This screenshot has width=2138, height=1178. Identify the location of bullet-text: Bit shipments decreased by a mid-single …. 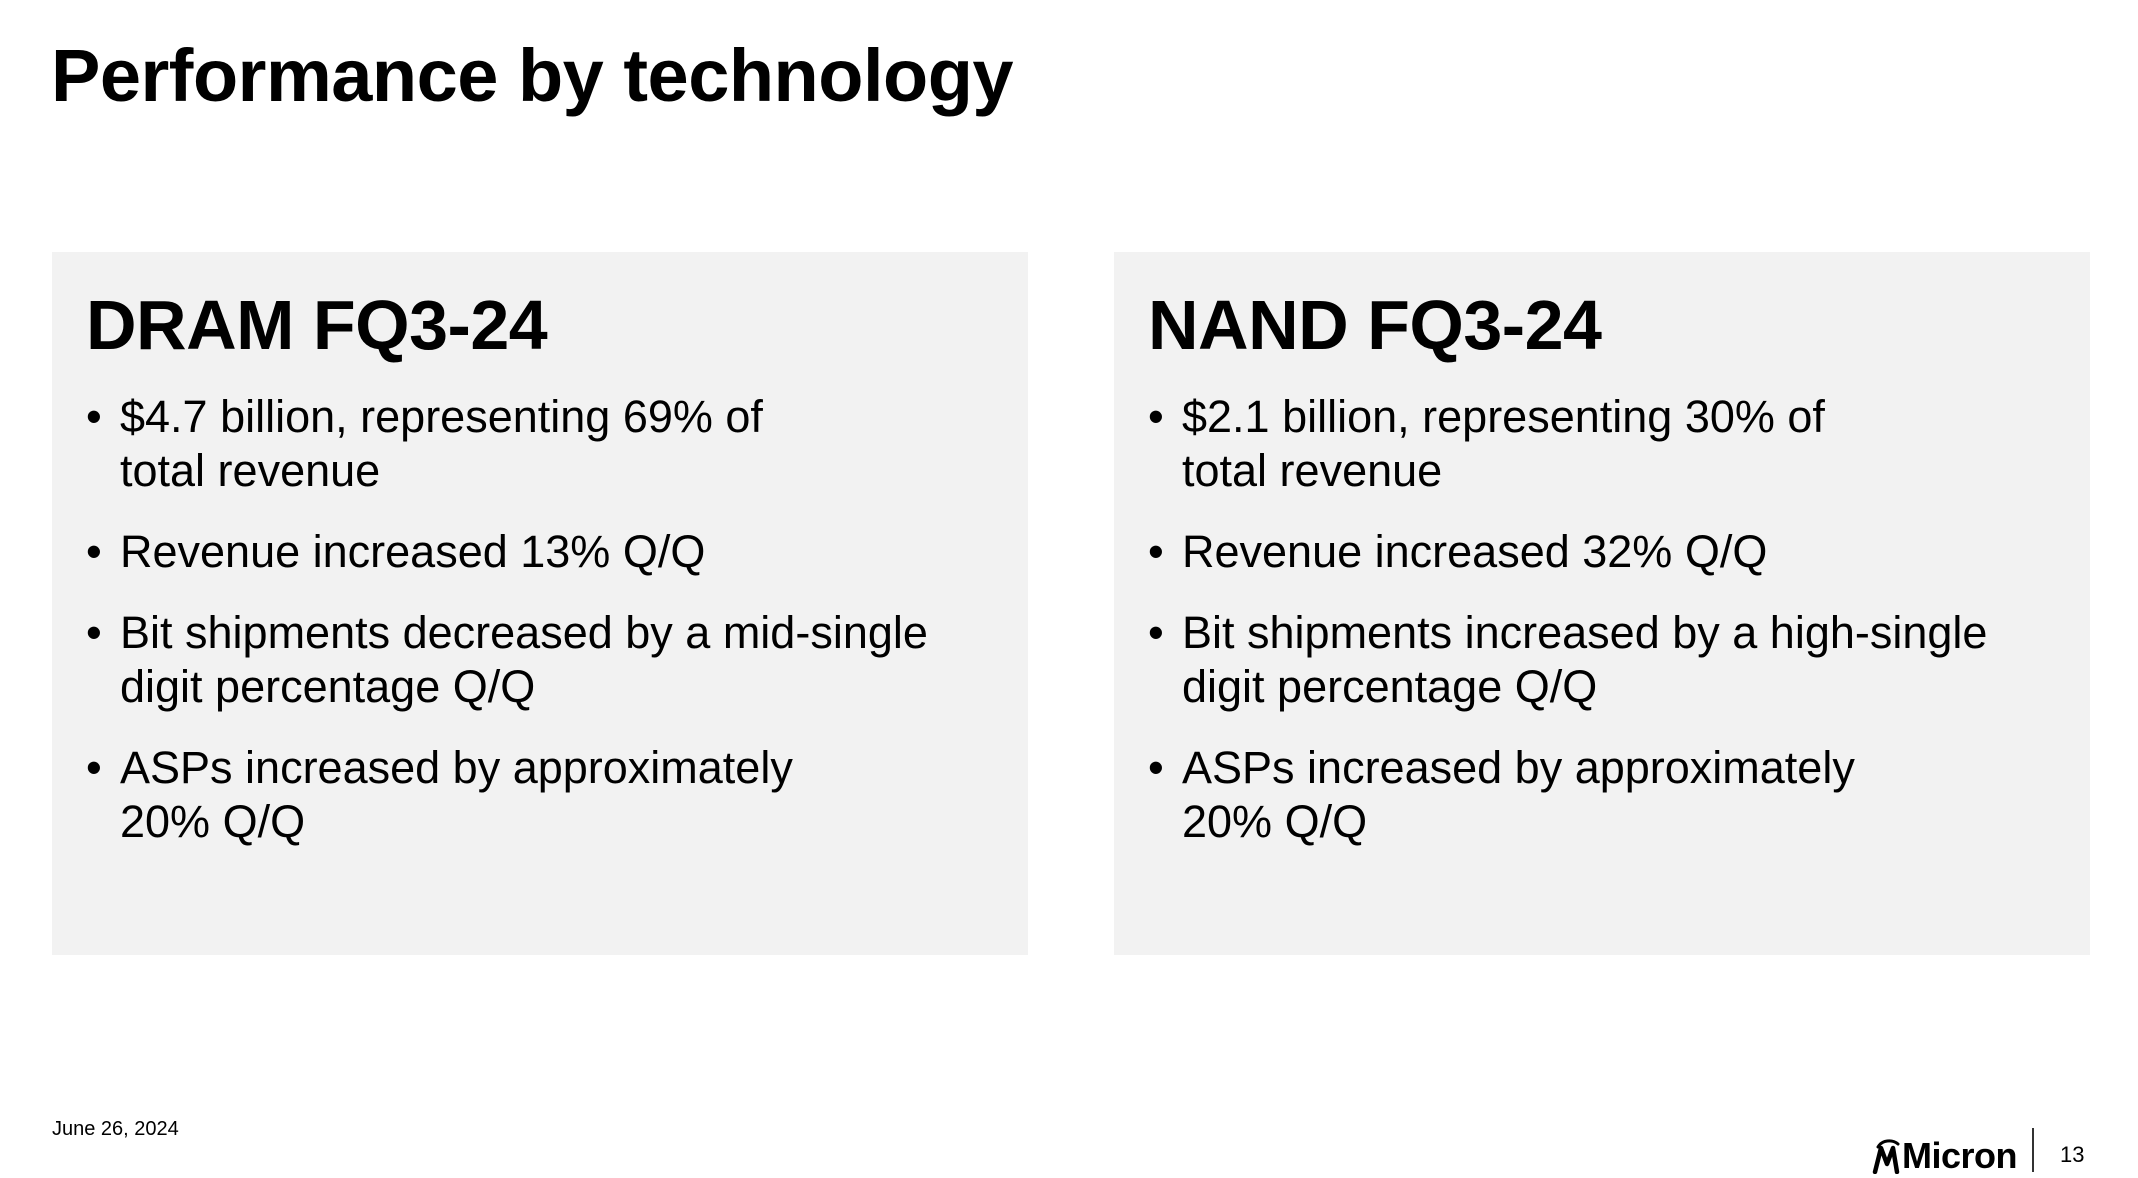
(524, 659).